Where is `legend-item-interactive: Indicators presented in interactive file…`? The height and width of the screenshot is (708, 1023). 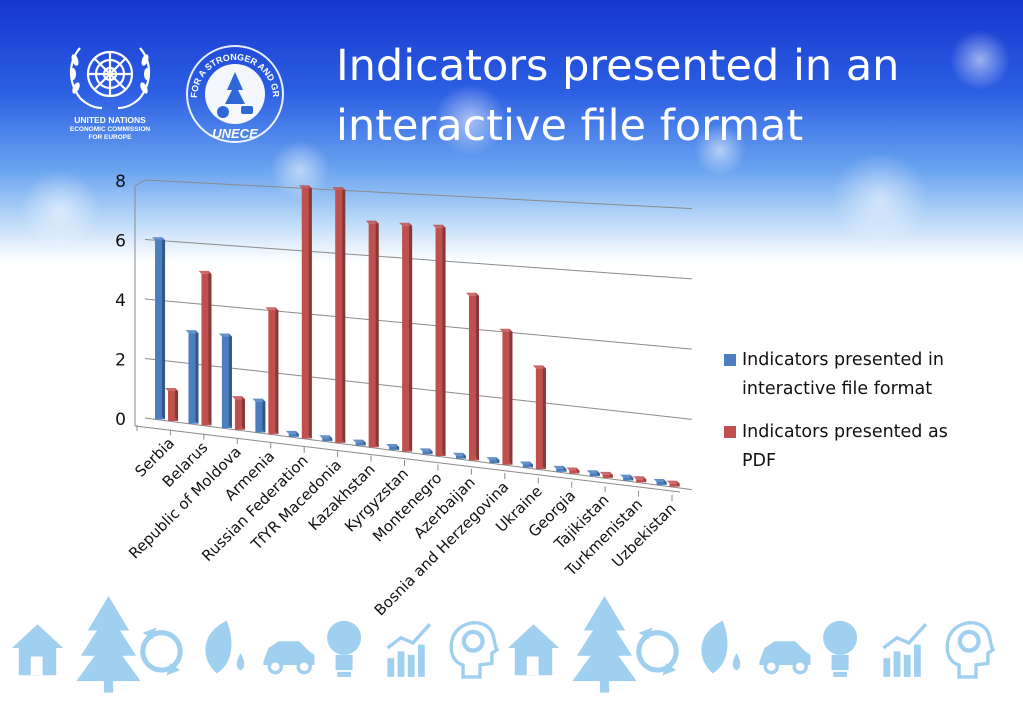
legend-item-interactive: Indicators presented in interactive file… is located at coordinates (842, 375).